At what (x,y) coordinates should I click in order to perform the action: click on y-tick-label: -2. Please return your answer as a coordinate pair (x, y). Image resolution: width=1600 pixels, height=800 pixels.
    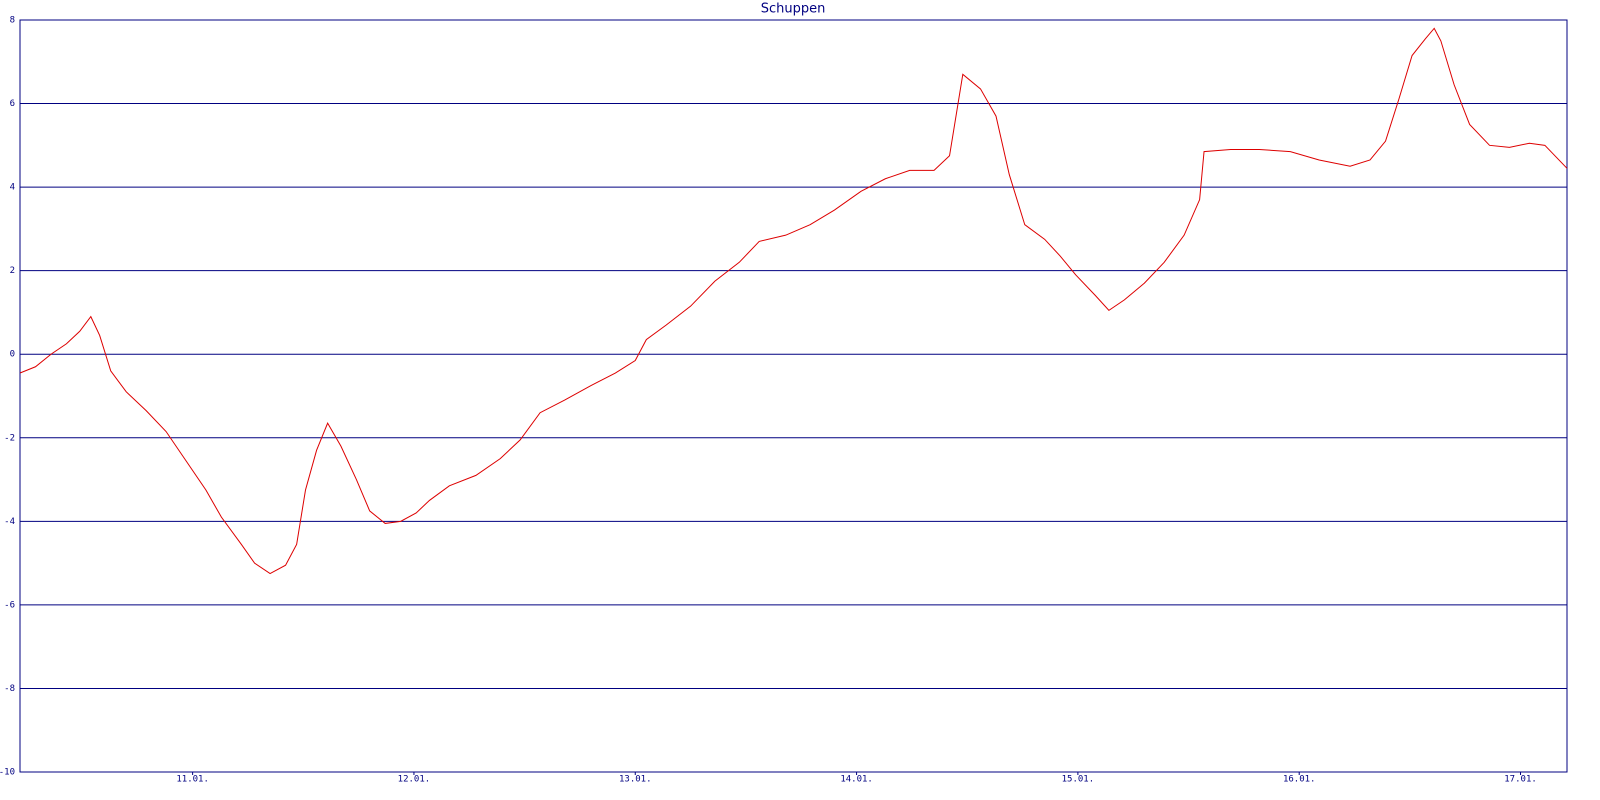
    Looking at the image, I should click on (9, 438).